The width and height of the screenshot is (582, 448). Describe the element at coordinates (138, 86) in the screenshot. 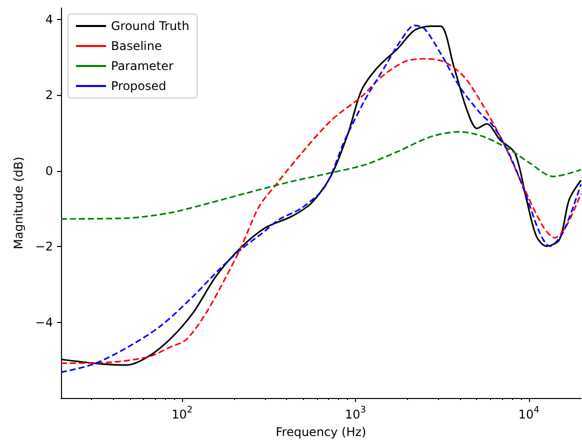

I see `legend-label: Proposed` at that location.